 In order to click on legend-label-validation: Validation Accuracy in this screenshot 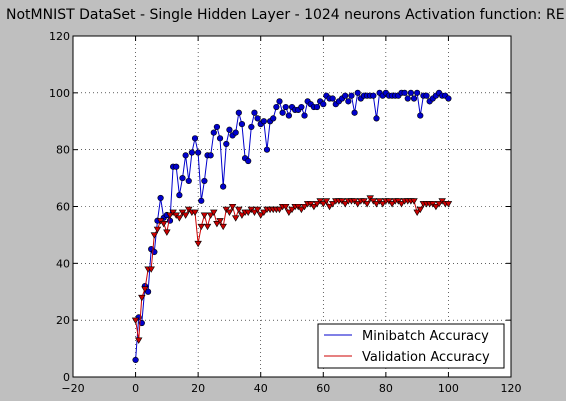, I will do `click(426, 357)`.